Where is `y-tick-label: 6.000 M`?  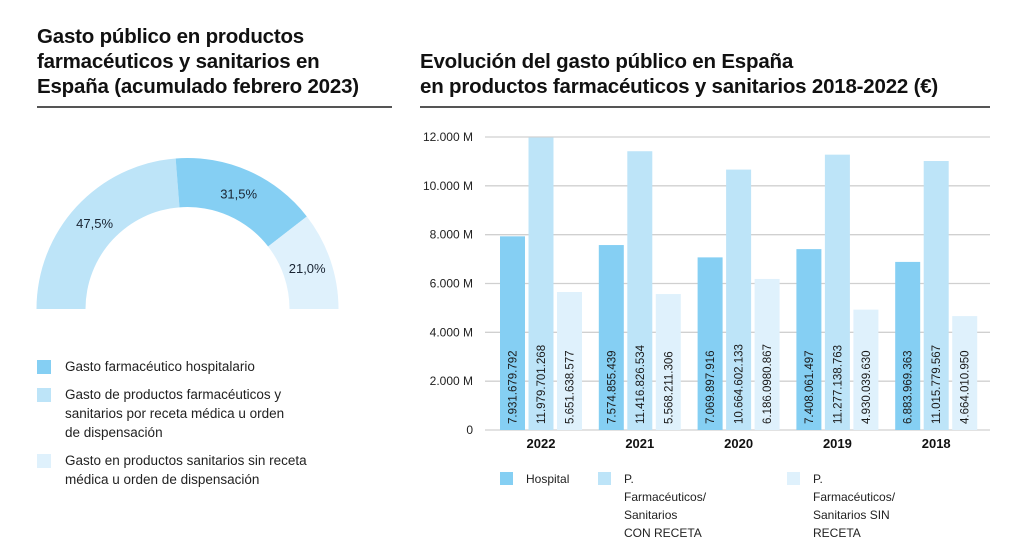
y-tick-label: 6.000 M is located at coordinates (451, 284).